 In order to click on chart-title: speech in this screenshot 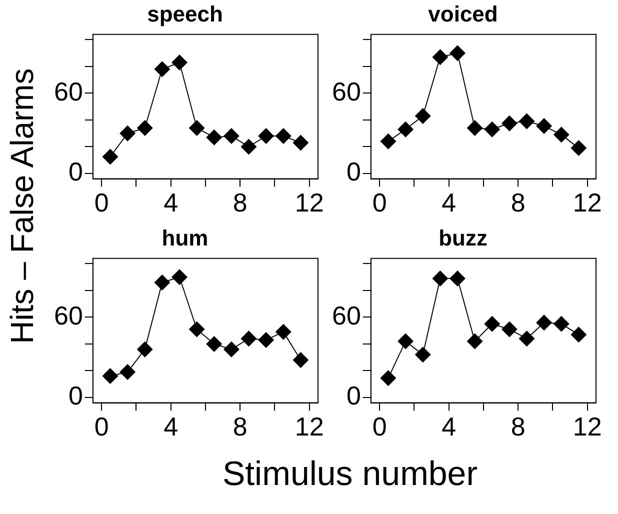, I will do `click(185, 13)`.